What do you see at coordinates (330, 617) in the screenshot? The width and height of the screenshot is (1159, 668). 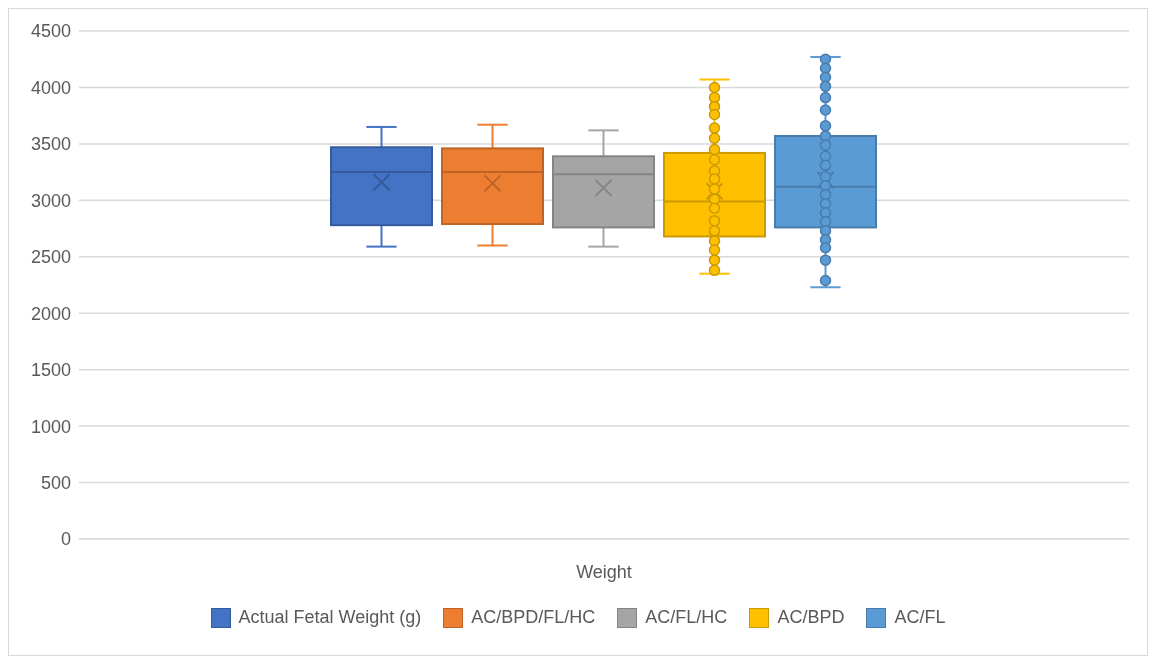 I see `legend-label: Actual Fetal Weight (g)` at bounding box center [330, 617].